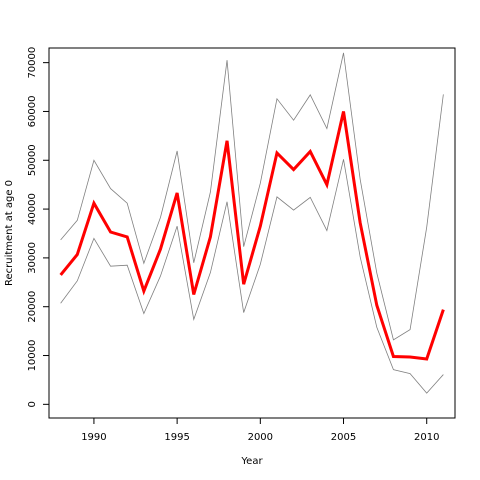  Describe the element at coordinates (32, 209) in the screenshot. I see `y-tick-label: 40000` at that location.